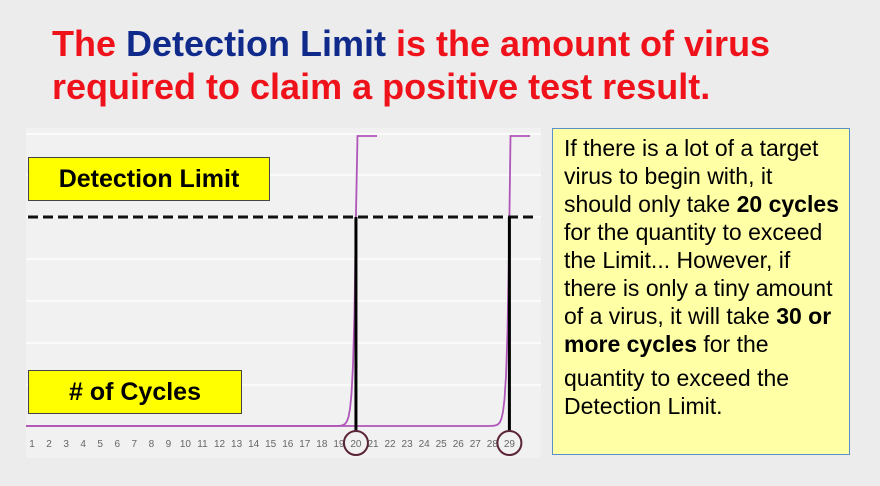  Describe the element at coordinates (787, 204) in the screenshot. I see `callout-bold-20-cycles: 20 cycles` at that location.